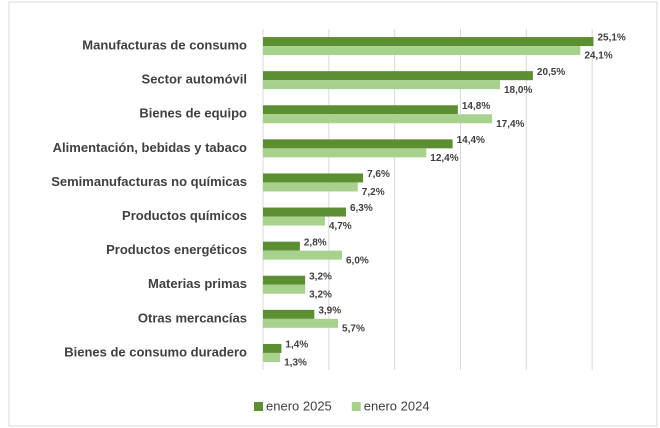 This screenshot has width=660, height=428. I want to click on value-label: 7,2%, so click(373, 192).